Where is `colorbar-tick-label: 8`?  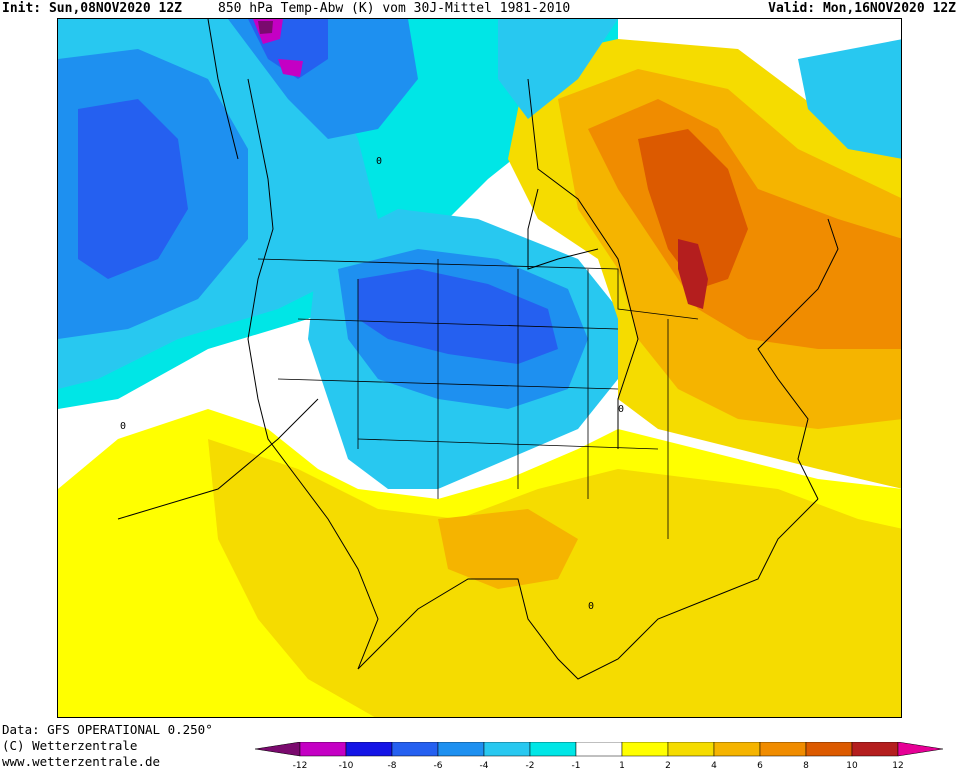 colorbar-tick-label: 8 is located at coordinates (806, 766).